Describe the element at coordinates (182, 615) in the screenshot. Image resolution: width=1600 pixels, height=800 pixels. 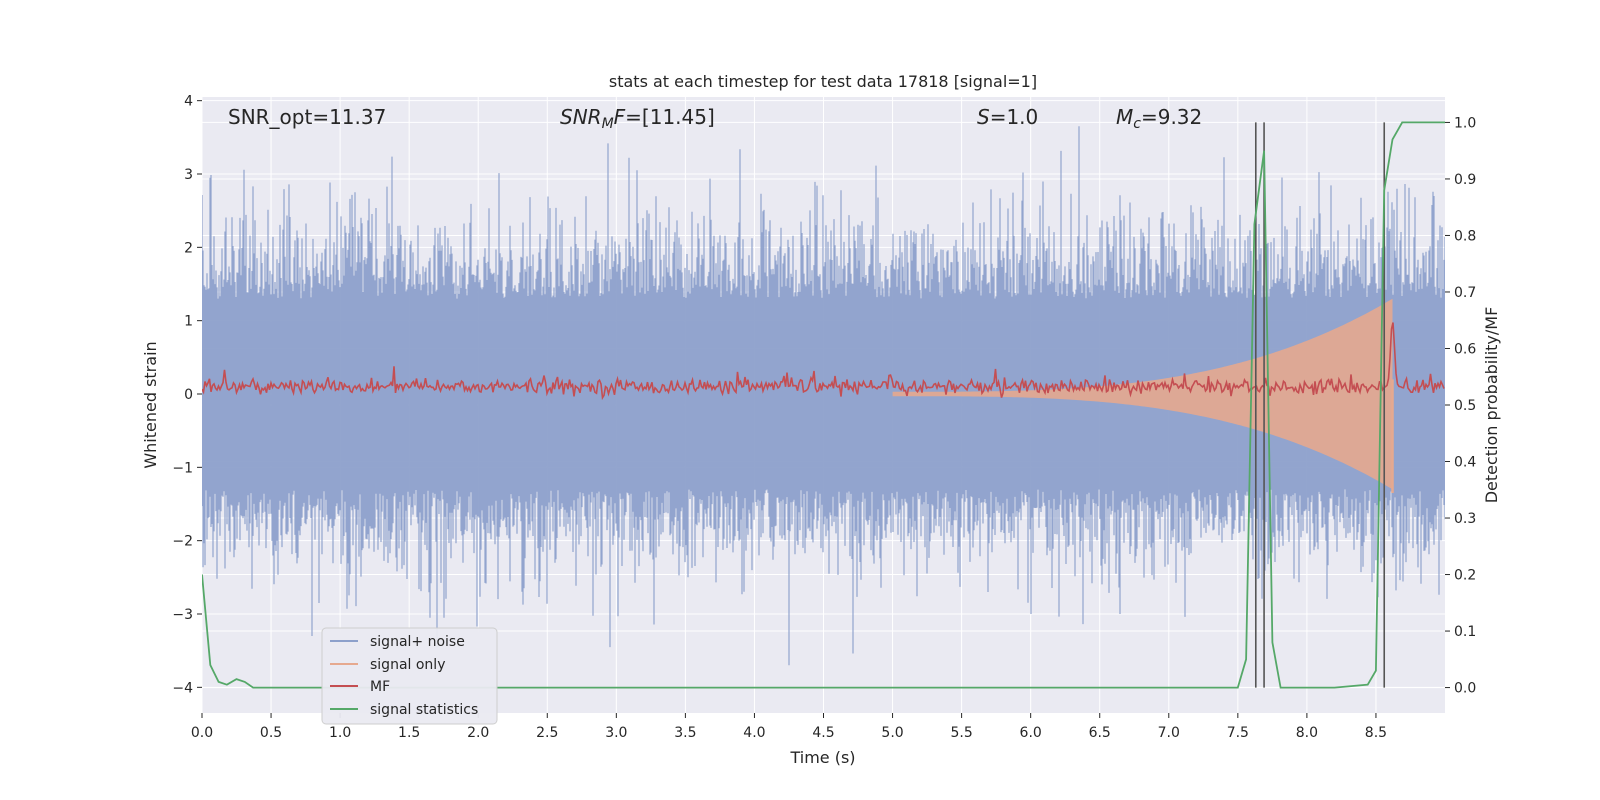
I see `y-tick-label: −3` at that location.